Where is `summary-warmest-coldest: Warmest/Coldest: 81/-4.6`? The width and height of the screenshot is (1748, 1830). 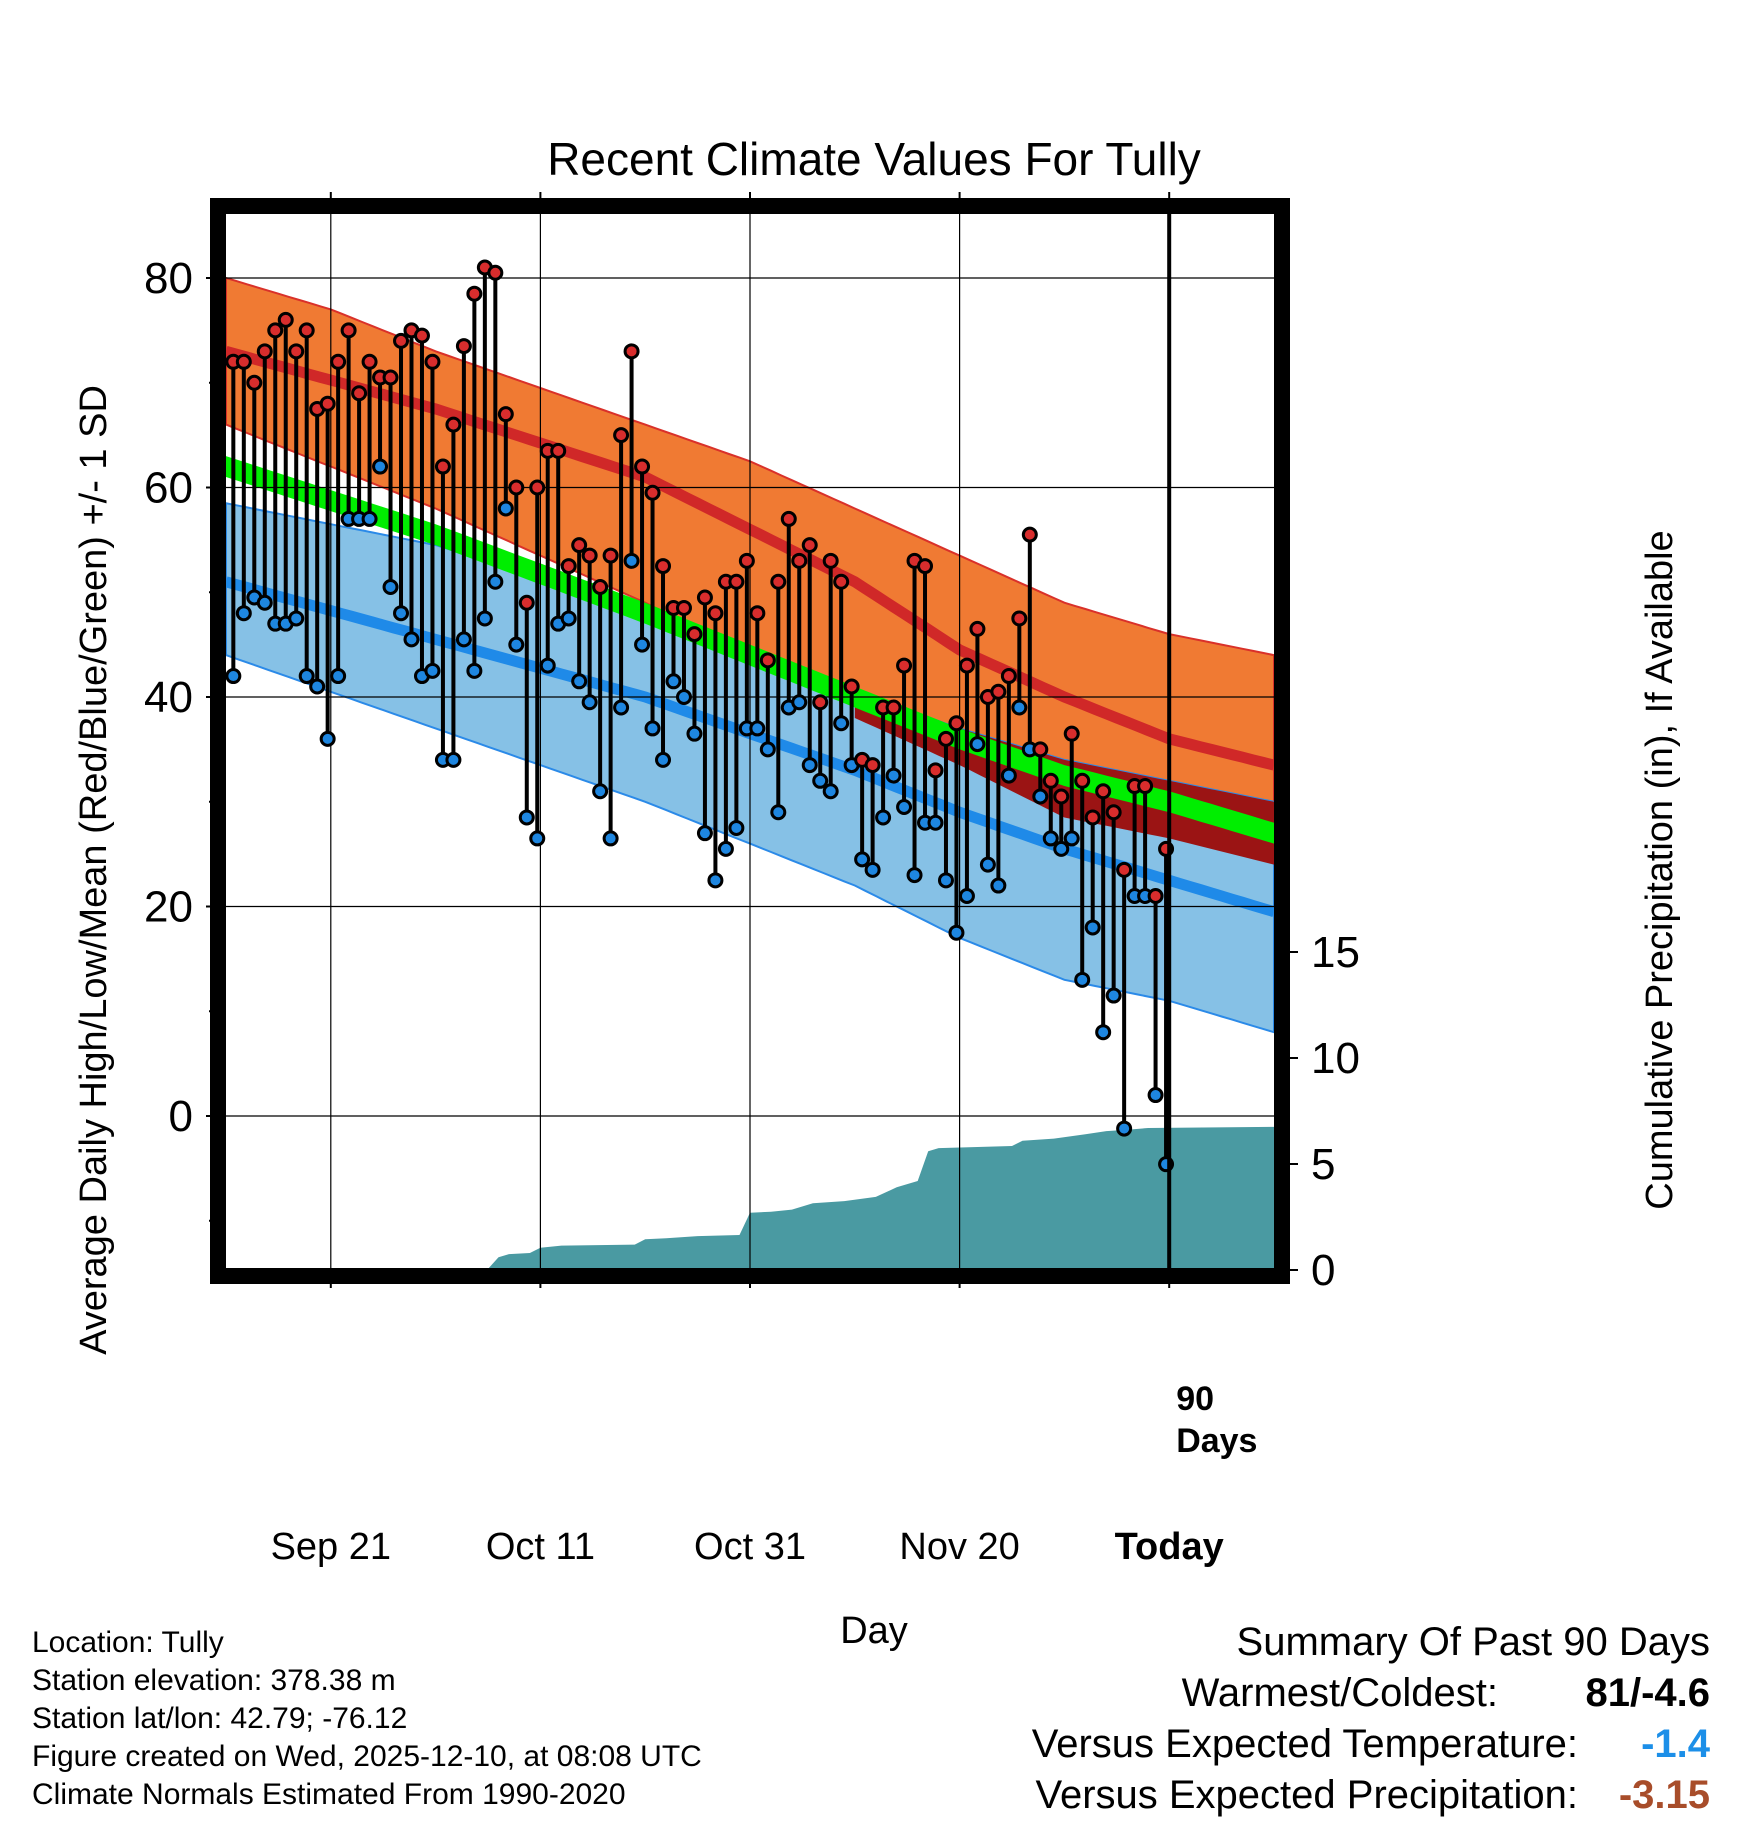 summary-warmest-coldest: Warmest/Coldest: 81/-4.6 is located at coordinates (1446, 1693).